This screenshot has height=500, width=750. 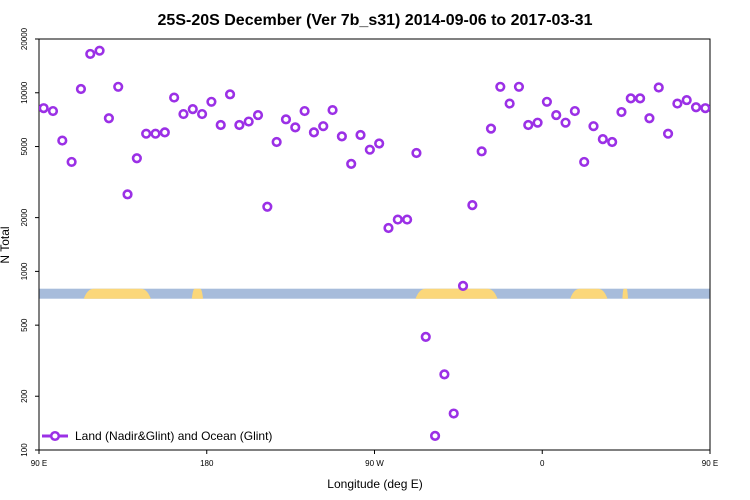 What do you see at coordinates (374, 484) in the screenshot?
I see `x-axis-label: Longitude (deg E)` at bounding box center [374, 484].